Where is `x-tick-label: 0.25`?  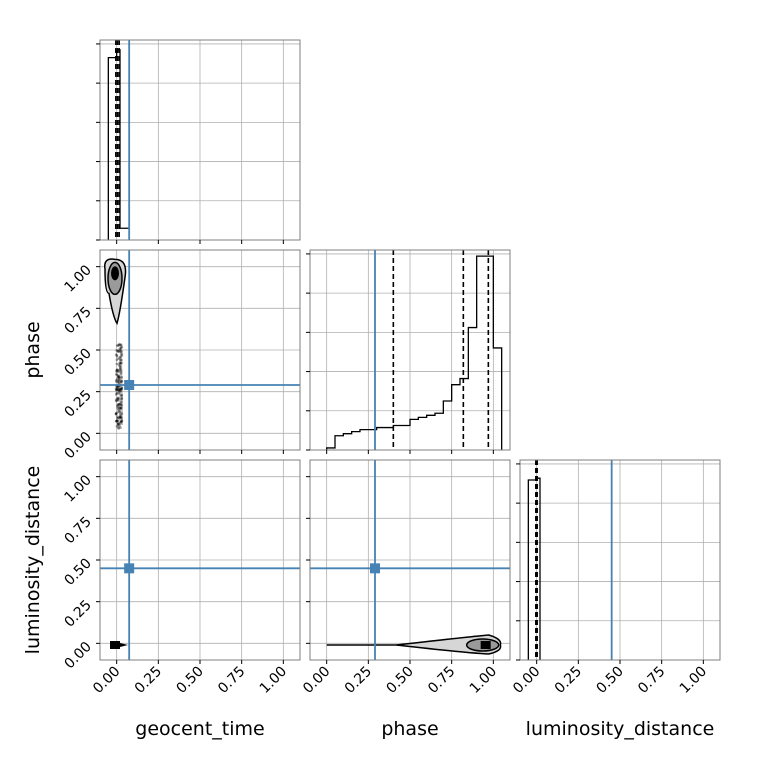
x-tick-label: 0.25 is located at coordinates (148, 680).